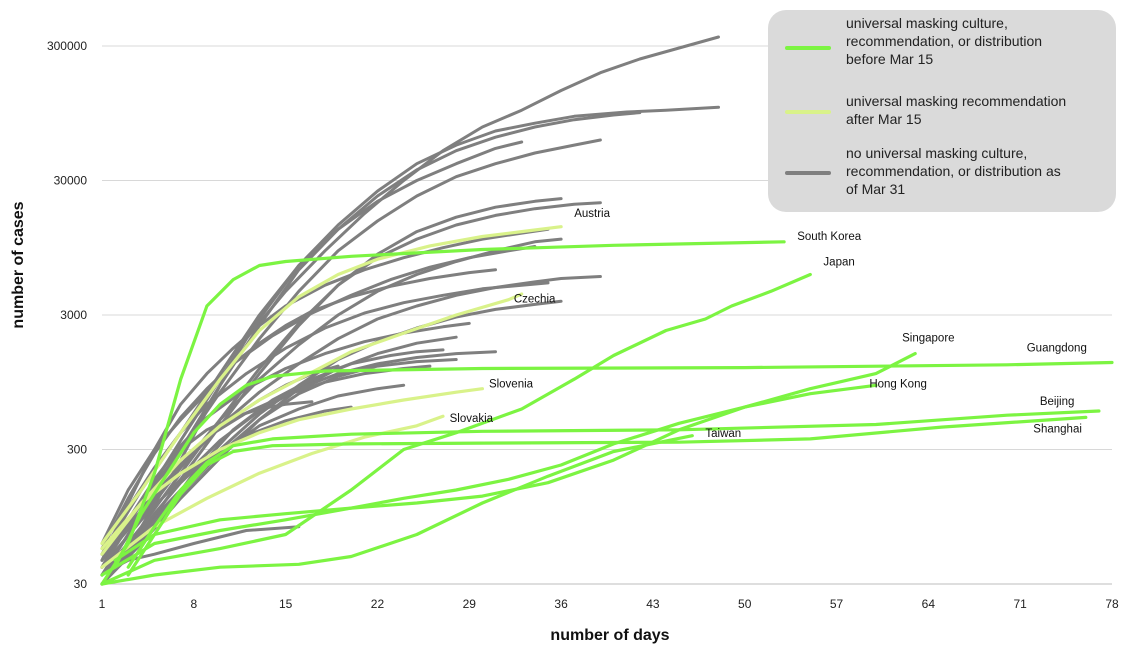  I want to click on label-south-korea: South Korea, so click(829, 237).